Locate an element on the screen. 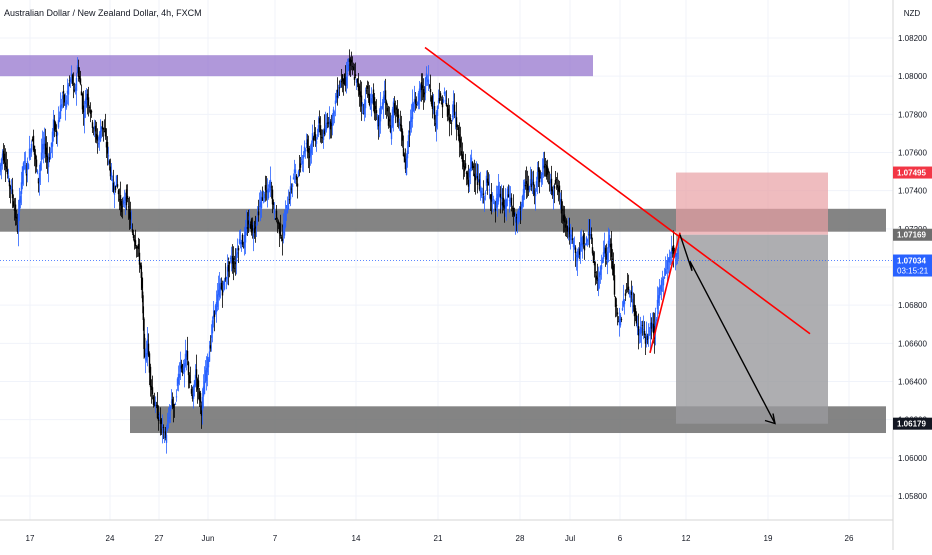 This screenshot has height=555, width=932. y-tick-label: 1.06000 is located at coordinates (912, 458).